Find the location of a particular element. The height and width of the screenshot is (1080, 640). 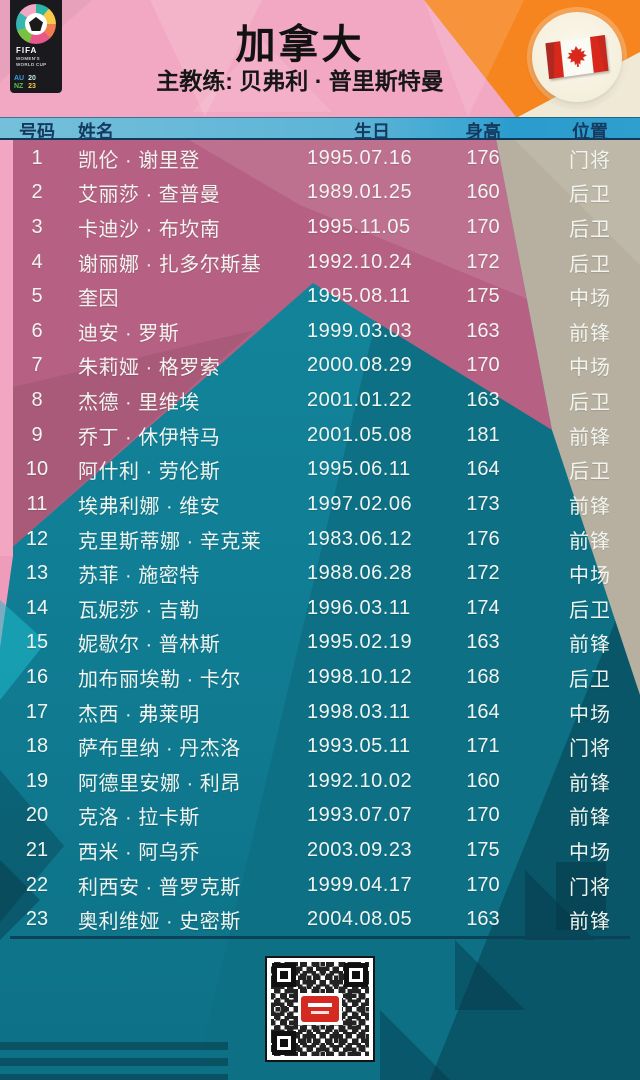

table-row: 23 奥利维娅 · 史密斯 2004.08.05 163 前锋 is located at coordinates (320, 919).